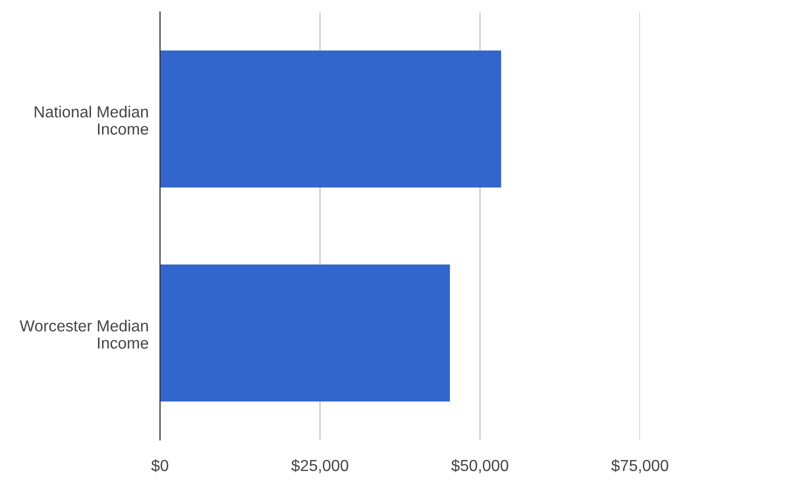 The height and width of the screenshot is (495, 790). What do you see at coordinates (319, 466) in the screenshot?
I see `x-tick-label: $25,000` at bounding box center [319, 466].